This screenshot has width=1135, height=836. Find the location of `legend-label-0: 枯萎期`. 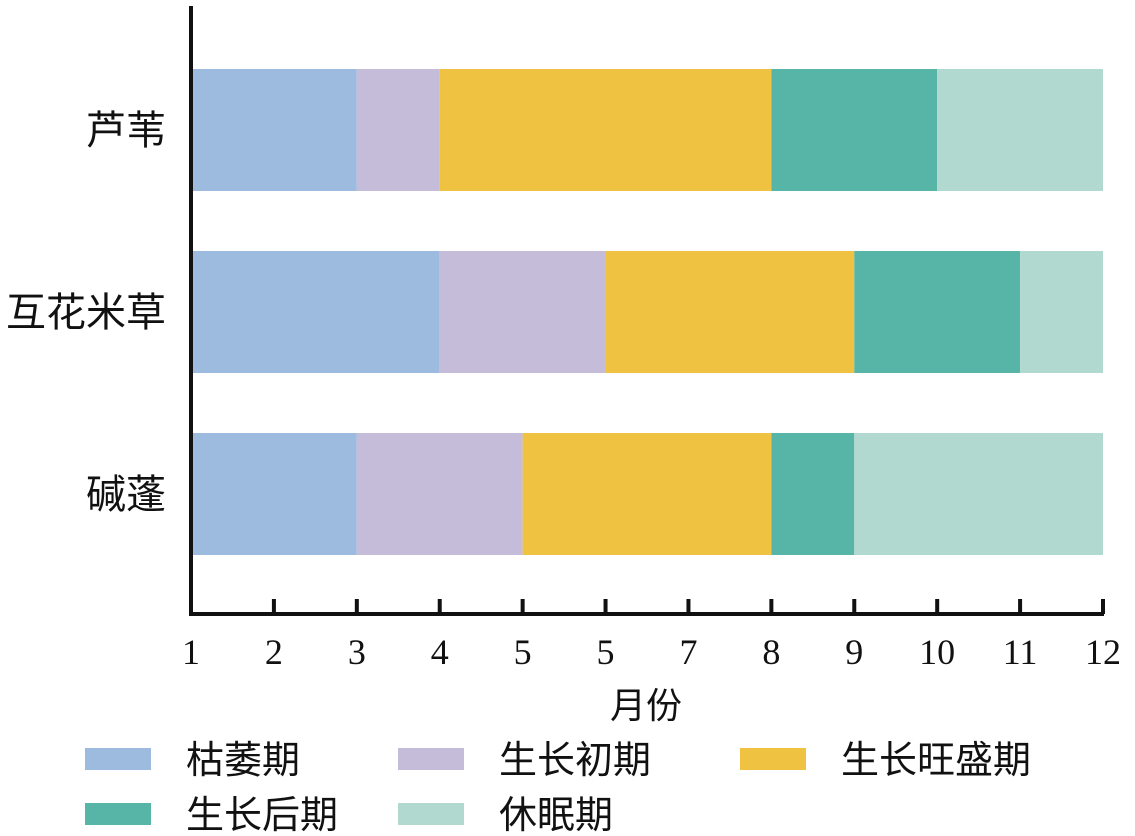

legend-label-0: 枯萎期 is located at coordinates (243, 760).